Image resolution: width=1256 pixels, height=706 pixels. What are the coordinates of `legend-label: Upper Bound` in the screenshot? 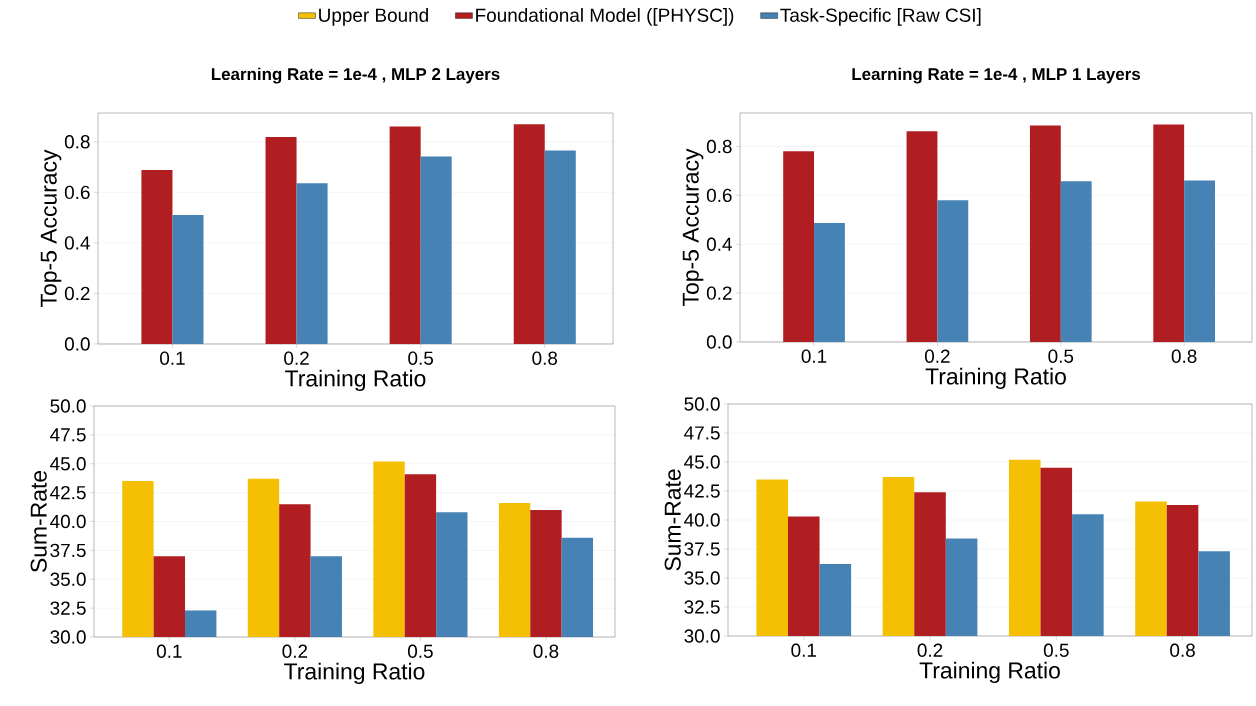 It's located at (373, 17).